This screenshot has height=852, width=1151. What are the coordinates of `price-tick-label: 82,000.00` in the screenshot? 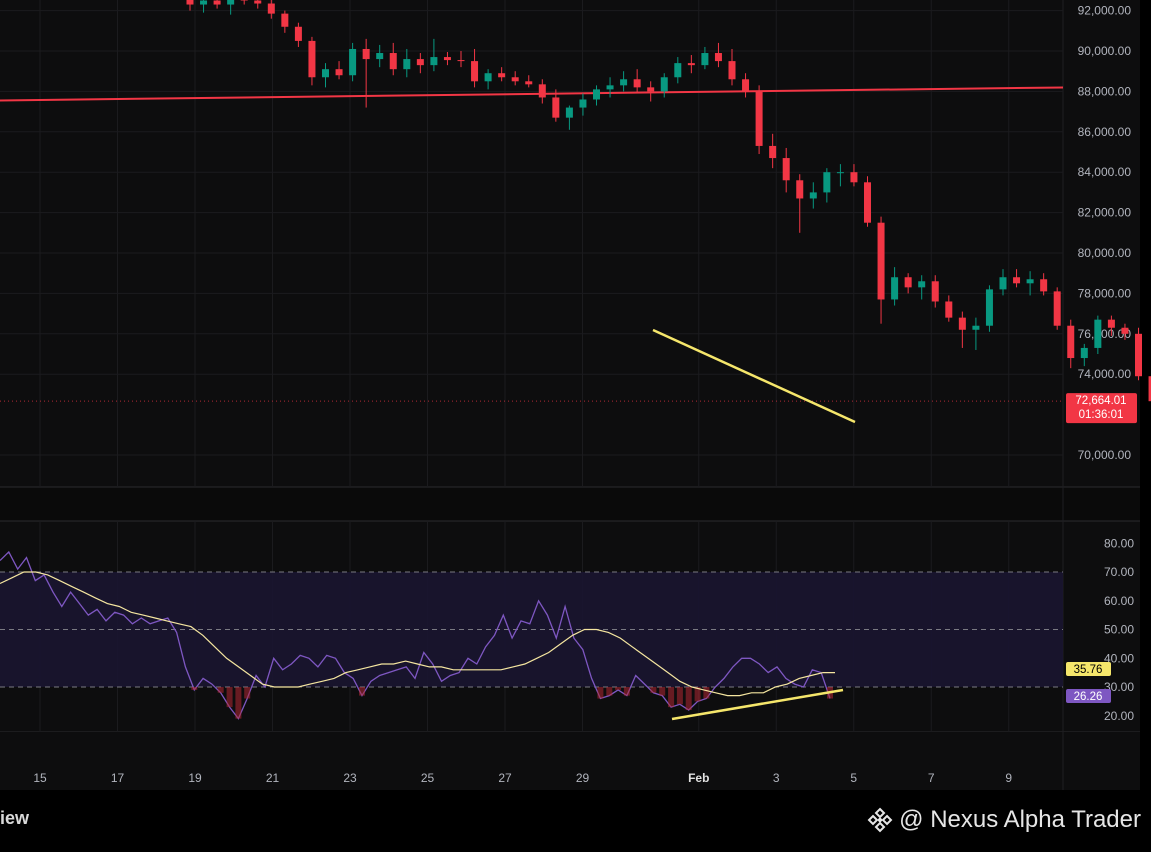 It's located at (1105, 213).